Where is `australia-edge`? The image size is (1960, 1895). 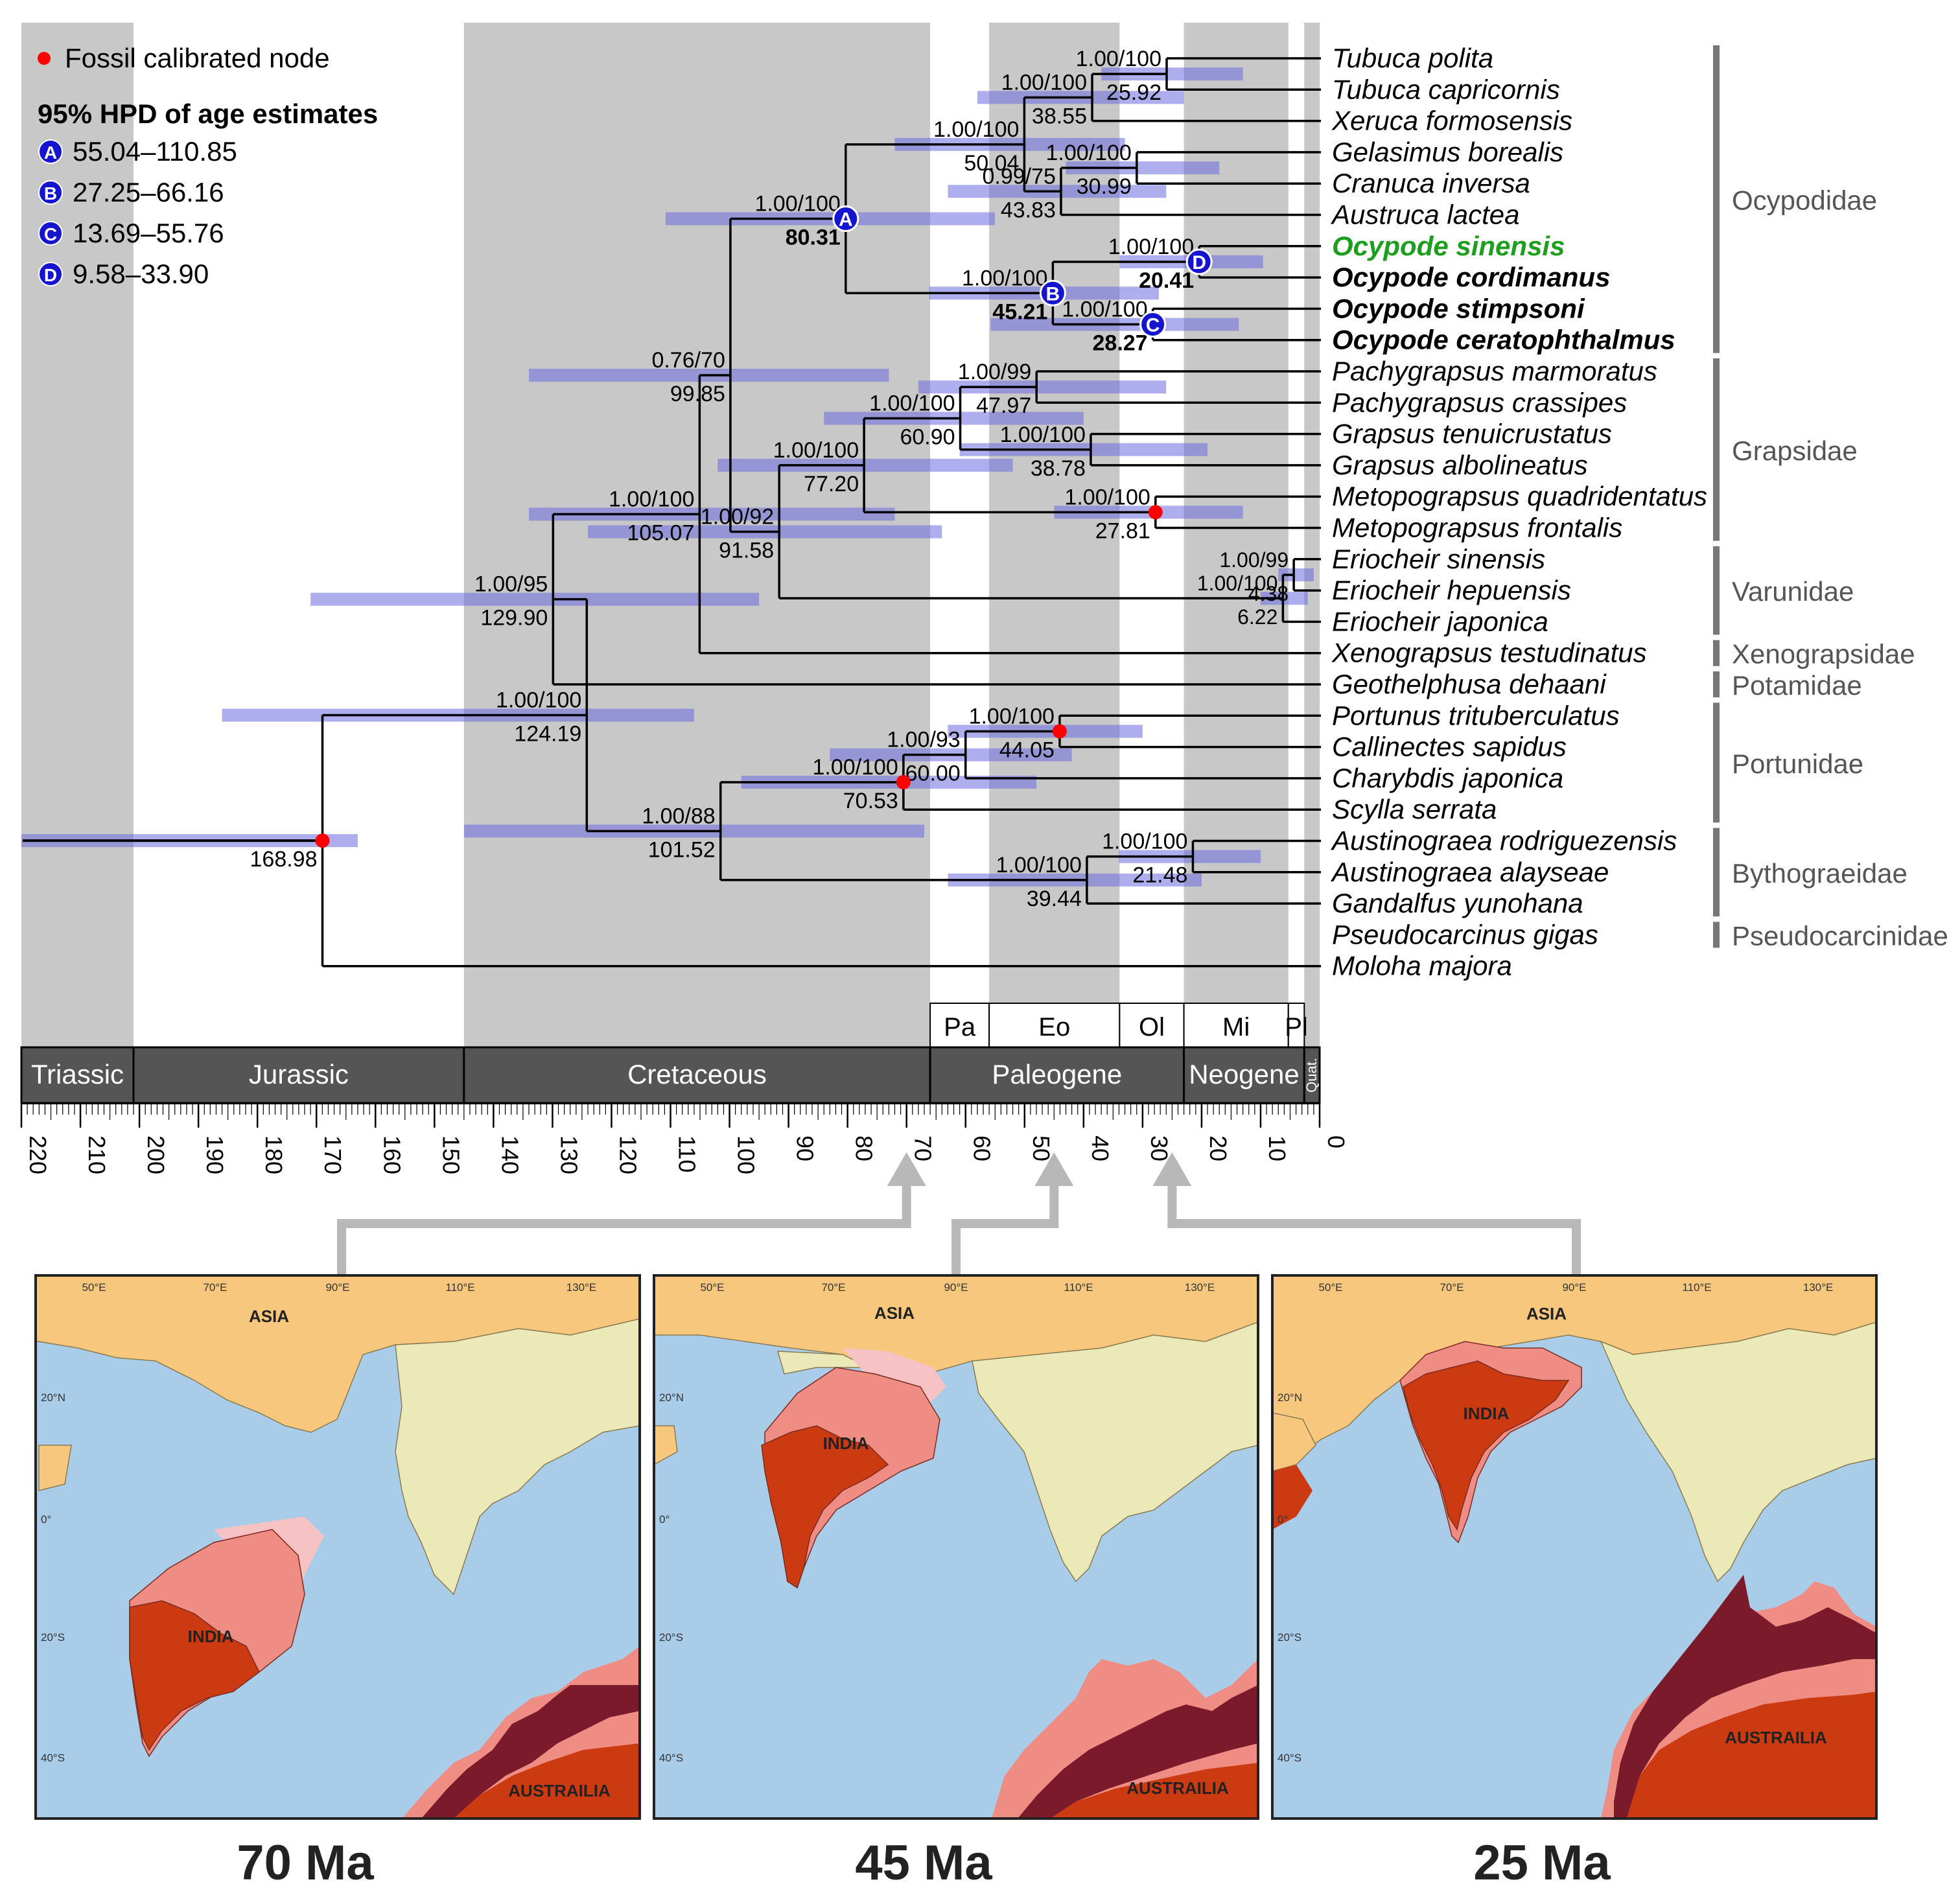 australia-edge is located at coordinates (530, 1752).